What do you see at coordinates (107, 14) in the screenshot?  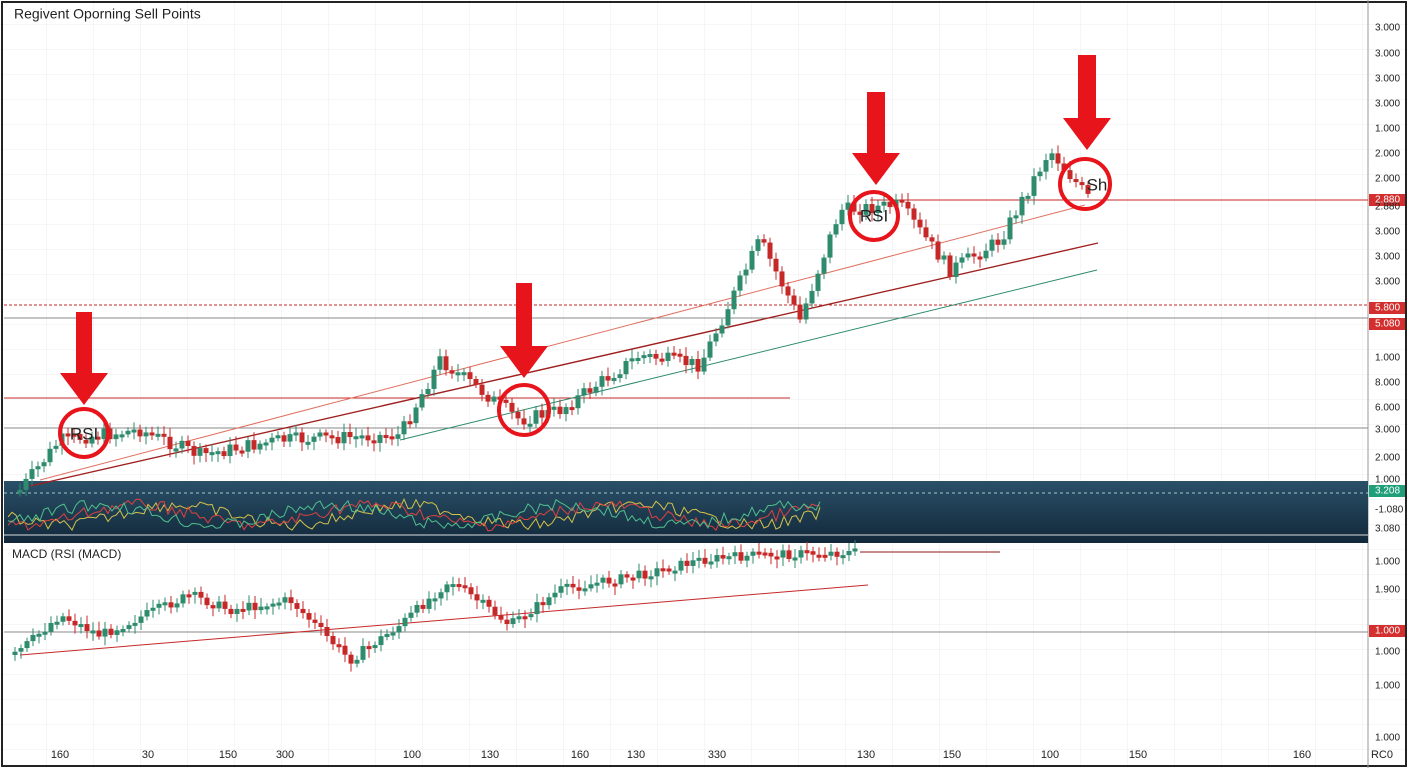 I see `chart-title: Regivent Oporning Sell Points` at bounding box center [107, 14].